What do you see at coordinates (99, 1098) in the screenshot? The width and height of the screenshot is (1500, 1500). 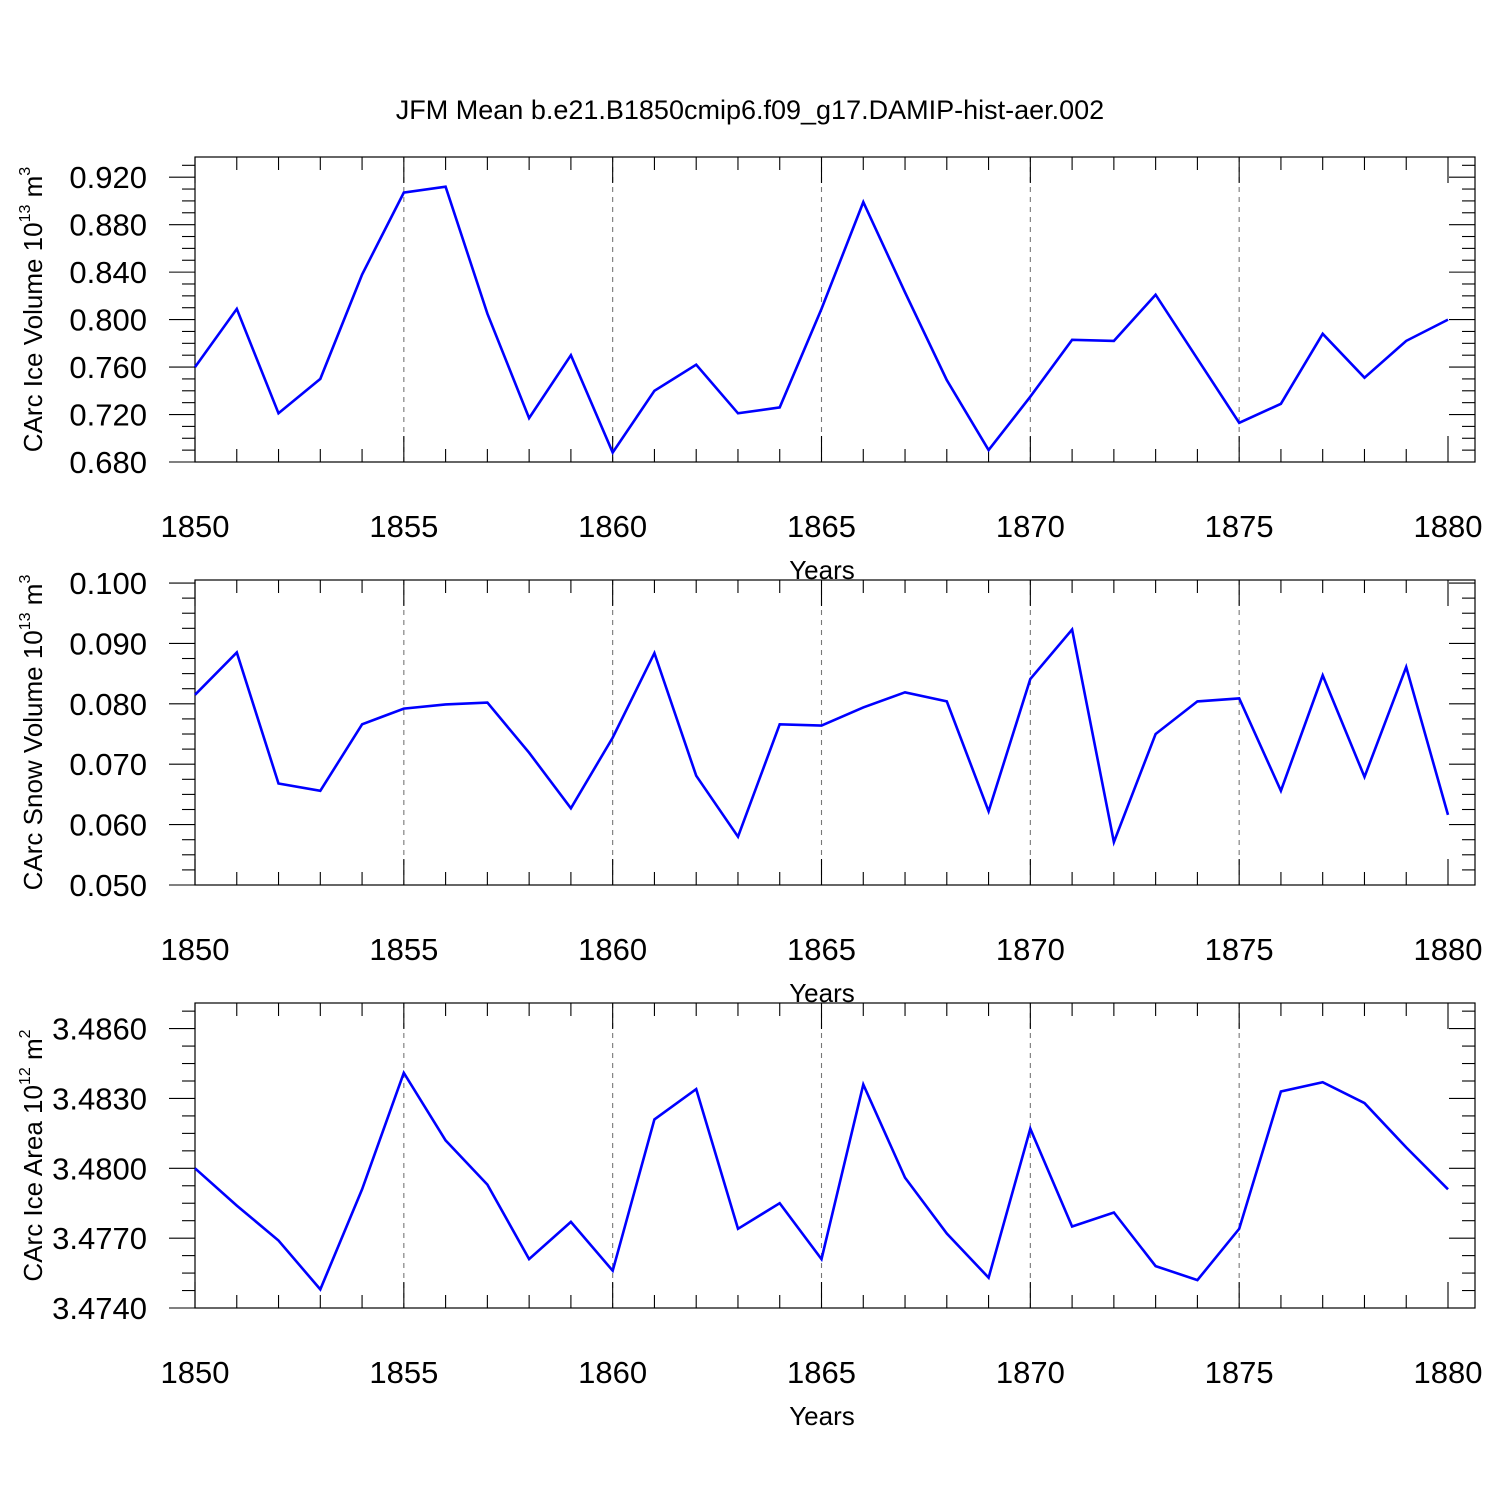 I see `y-tick-label: 3.4830` at bounding box center [99, 1098].